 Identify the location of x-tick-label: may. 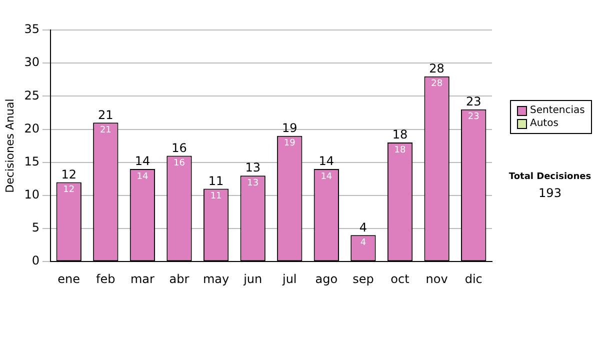
(216, 279).